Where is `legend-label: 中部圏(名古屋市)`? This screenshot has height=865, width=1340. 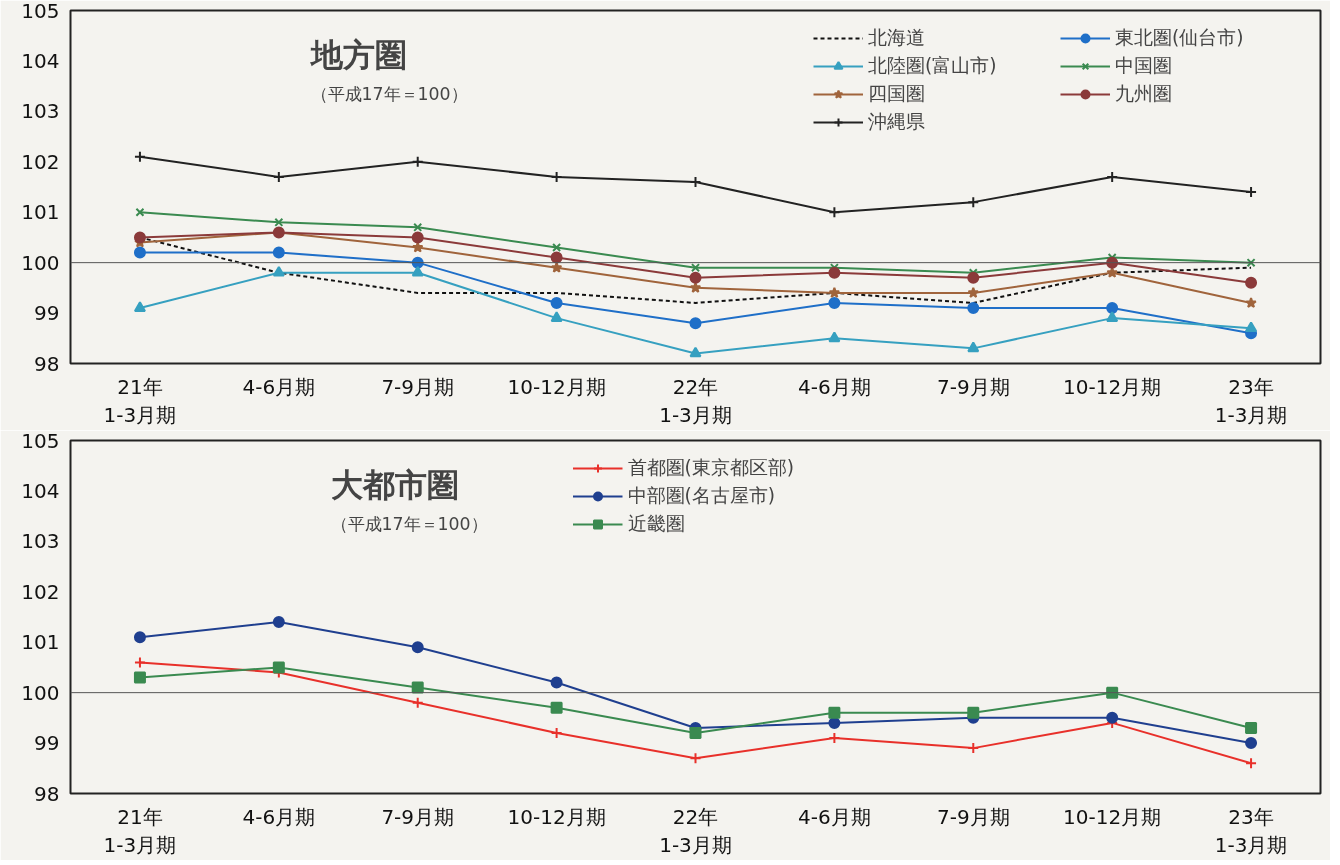
legend-label: 中部圏(名古屋市) is located at coordinates (702, 496).